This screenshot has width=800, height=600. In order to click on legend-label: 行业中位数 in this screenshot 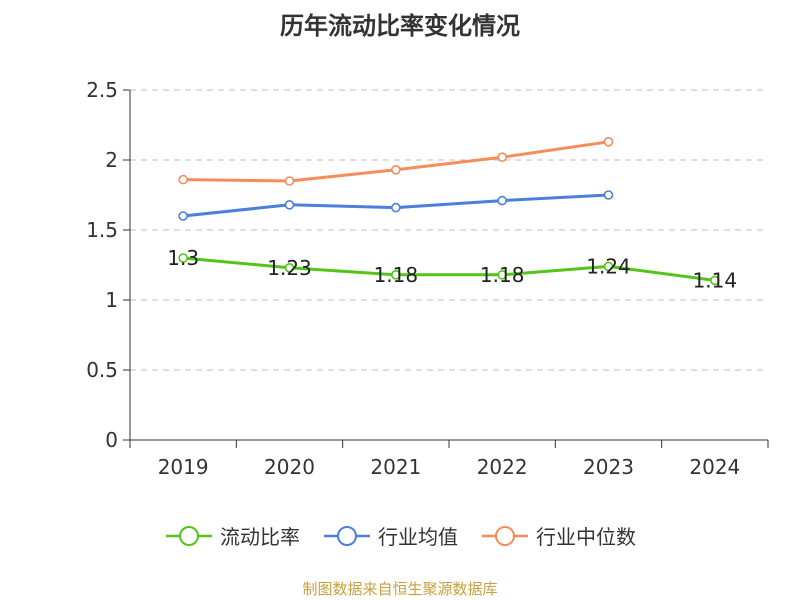, I will do `click(586, 537)`.